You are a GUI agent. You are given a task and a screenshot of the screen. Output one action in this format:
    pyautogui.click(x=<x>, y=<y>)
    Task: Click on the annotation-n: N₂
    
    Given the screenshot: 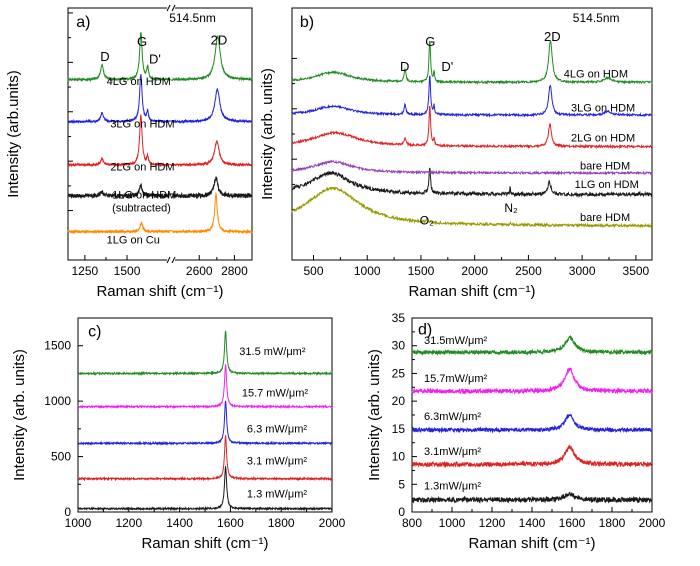 What is the action you would take?
    pyautogui.click(x=511, y=208)
    